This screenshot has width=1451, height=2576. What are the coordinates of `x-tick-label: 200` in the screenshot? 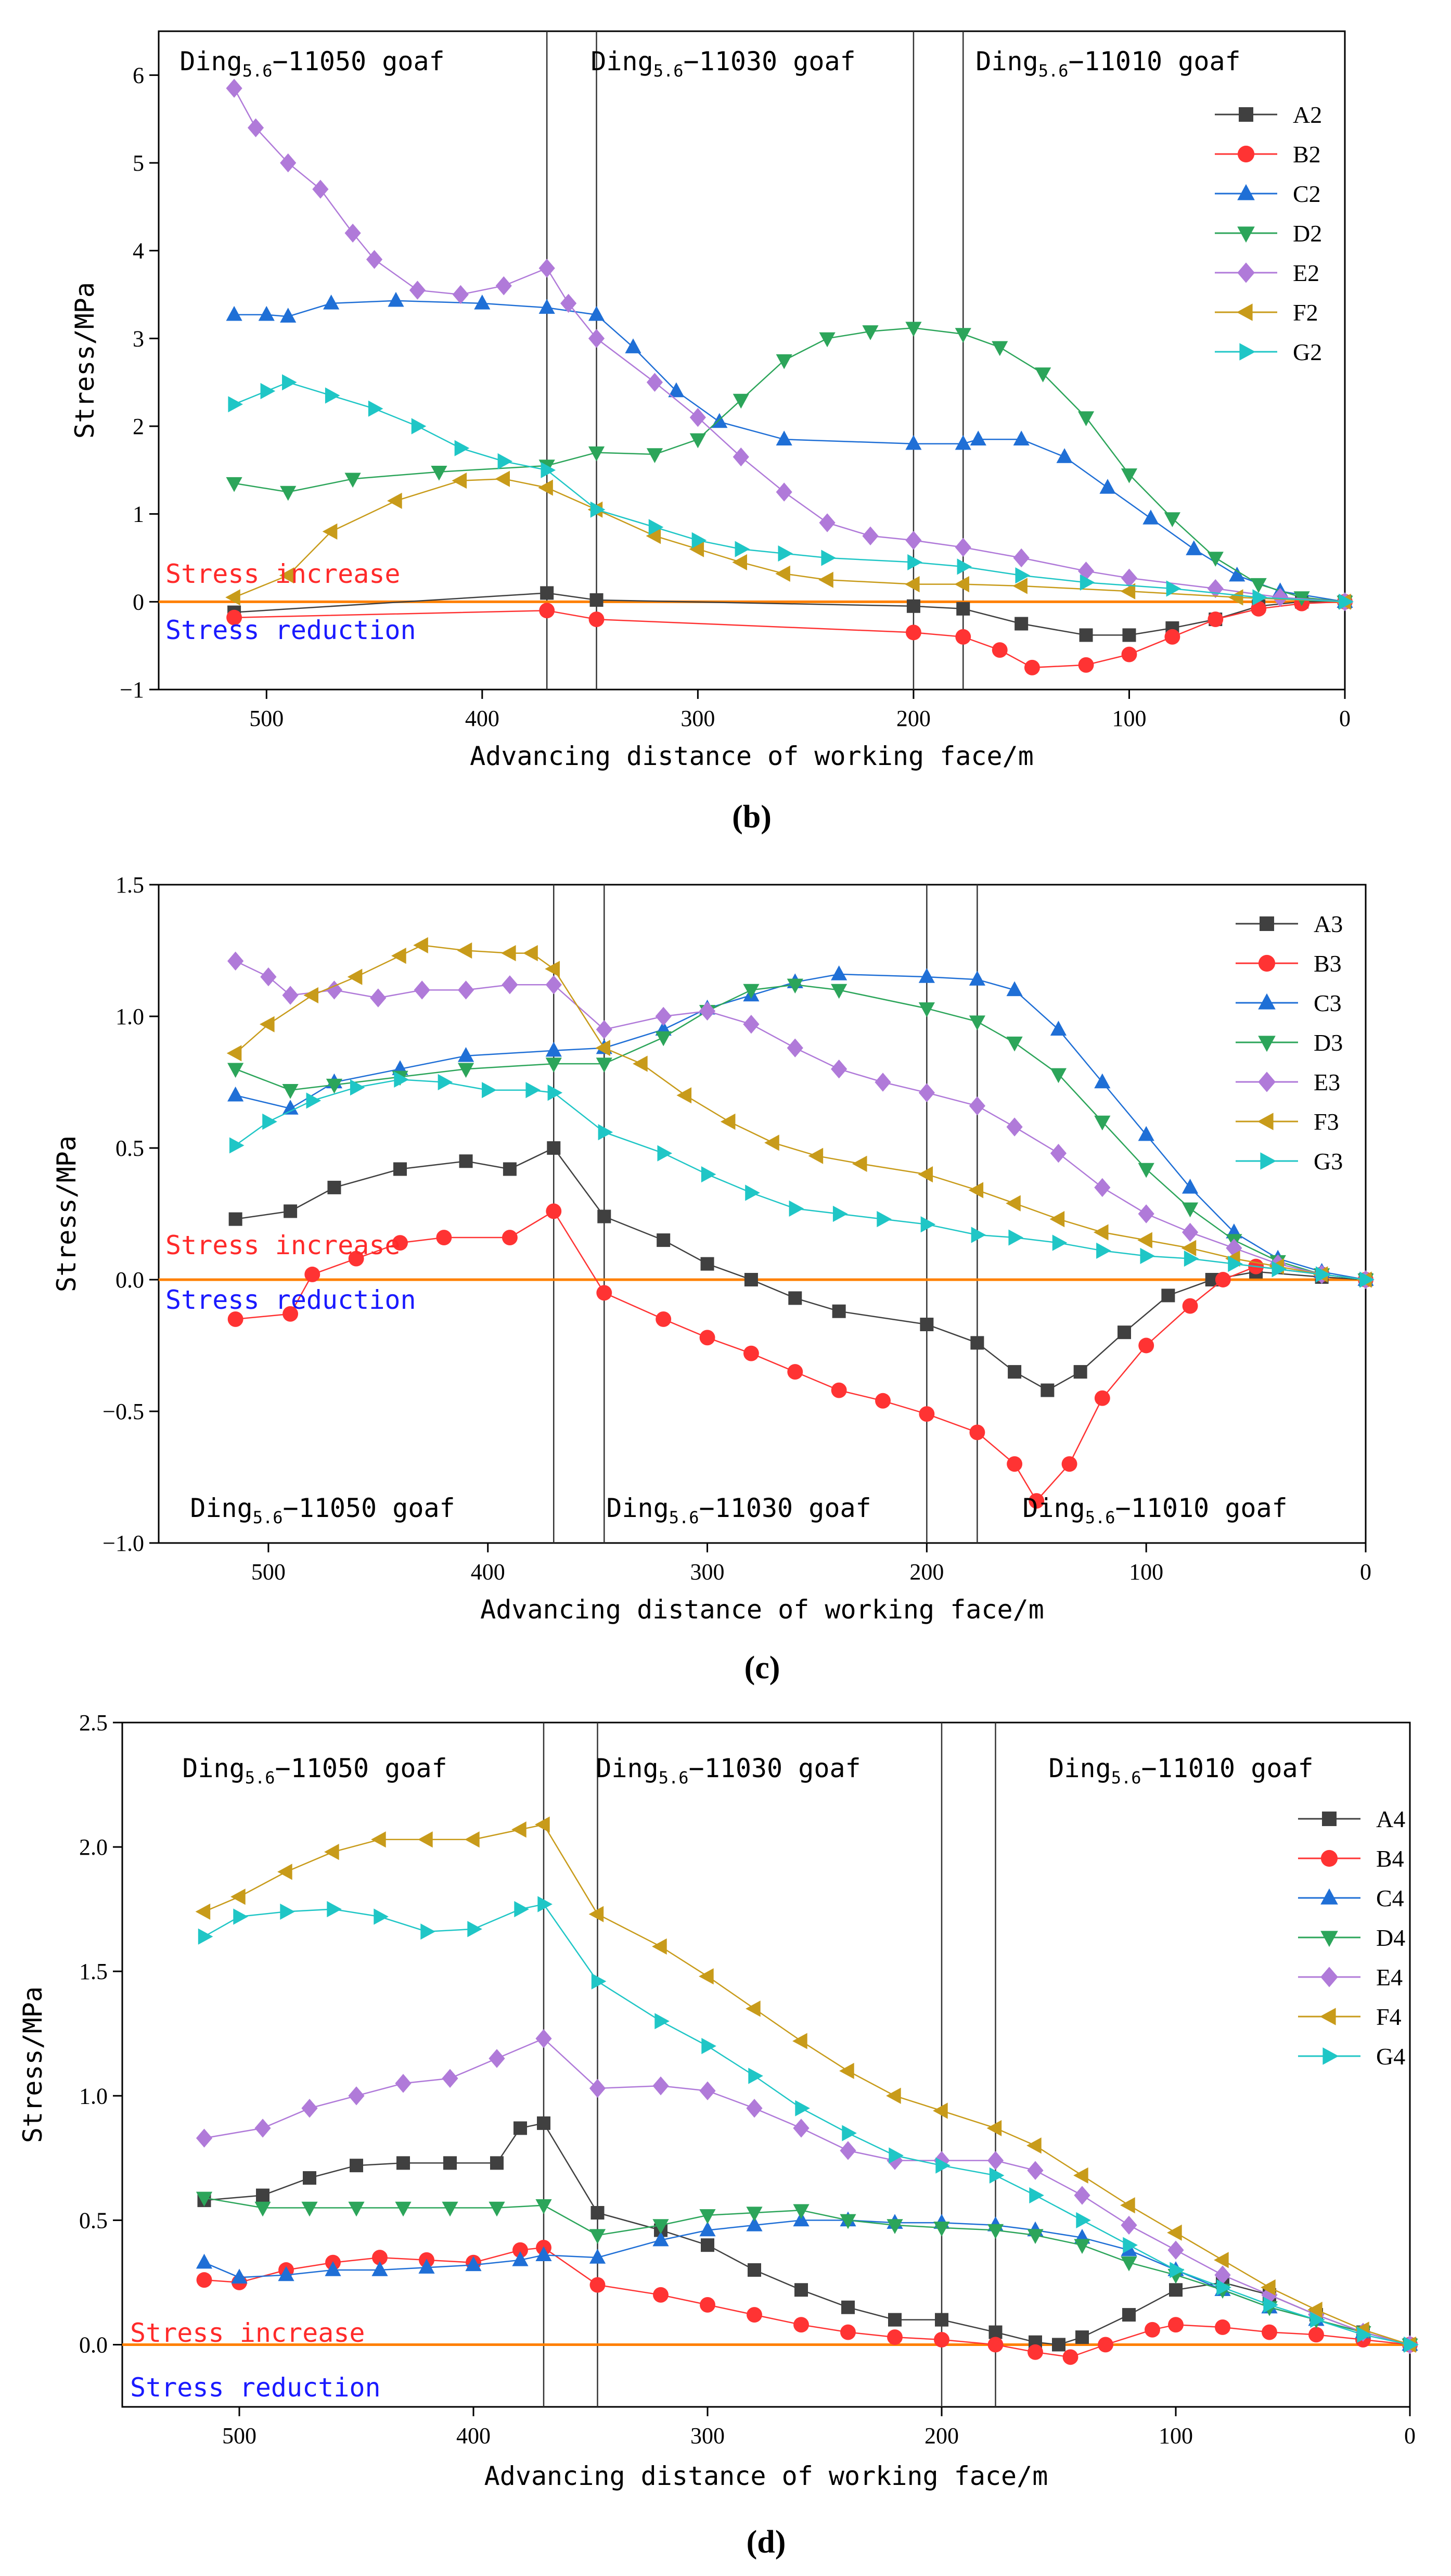 It's located at (913, 718).